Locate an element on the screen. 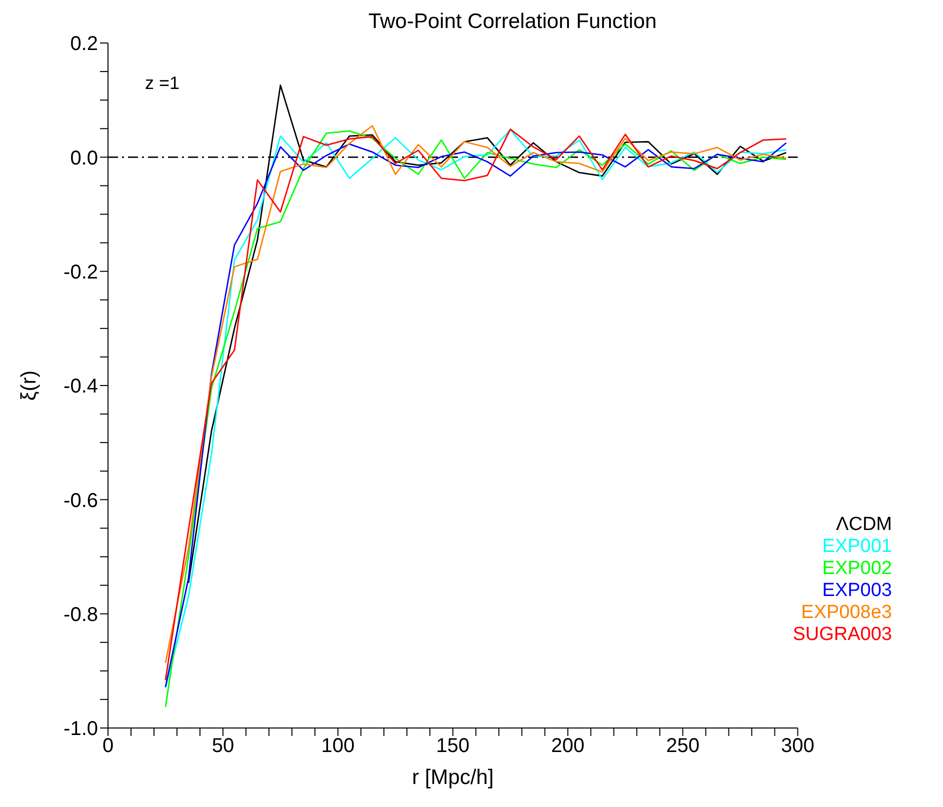 This screenshot has width=943, height=807. x-tick-label: 300 is located at coordinates (797, 746).